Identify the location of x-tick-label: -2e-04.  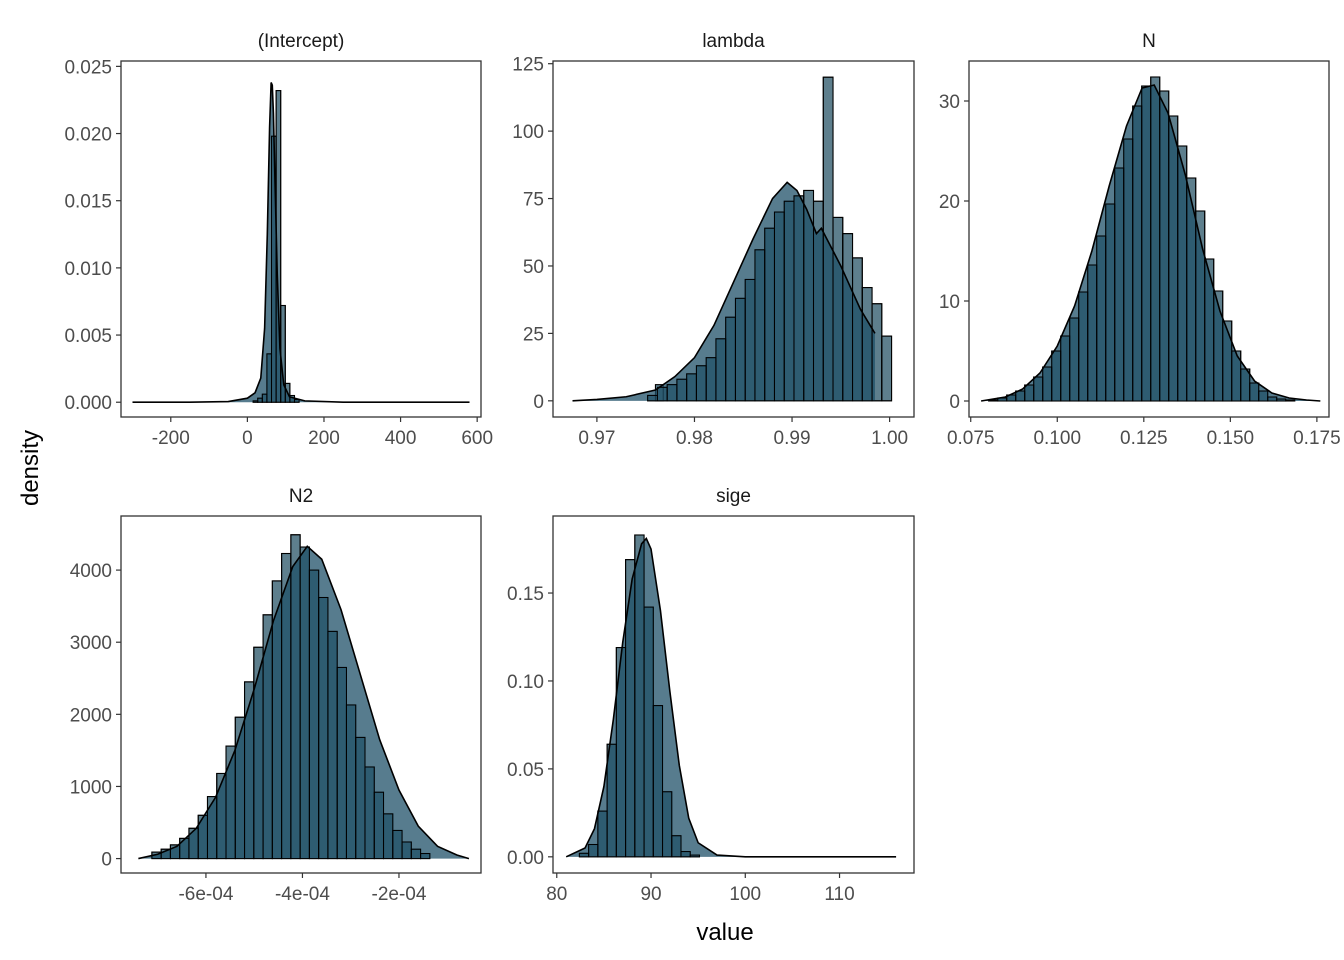
(399, 894).